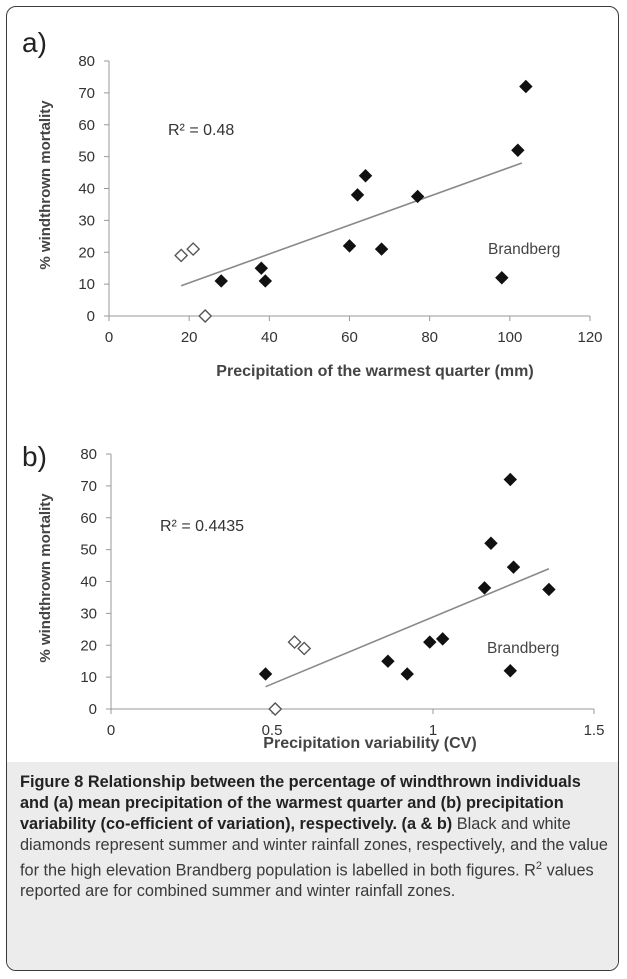 The image size is (627, 979). I want to click on r2-annotation: R² = 0.4435, so click(202, 526).